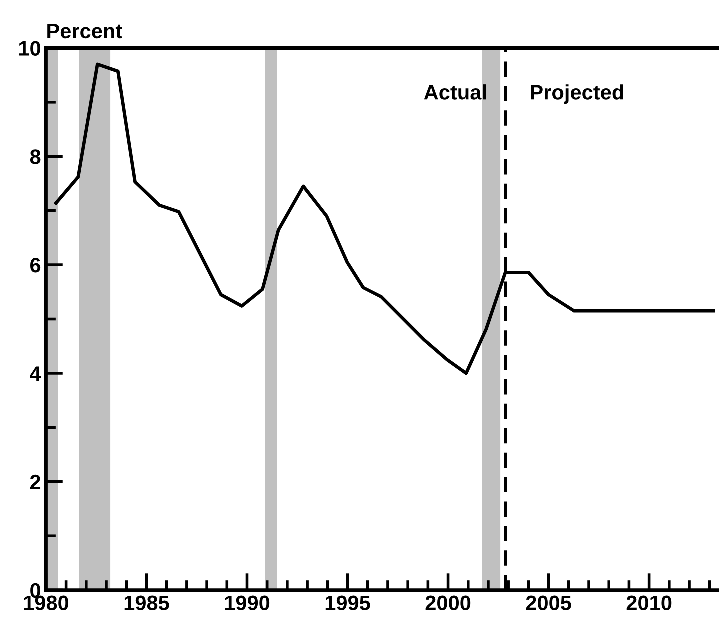 Image resolution: width=722 pixels, height=626 pixels. What do you see at coordinates (35, 265) in the screenshot?
I see `y-tick-label: 6` at bounding box center [35, 265].